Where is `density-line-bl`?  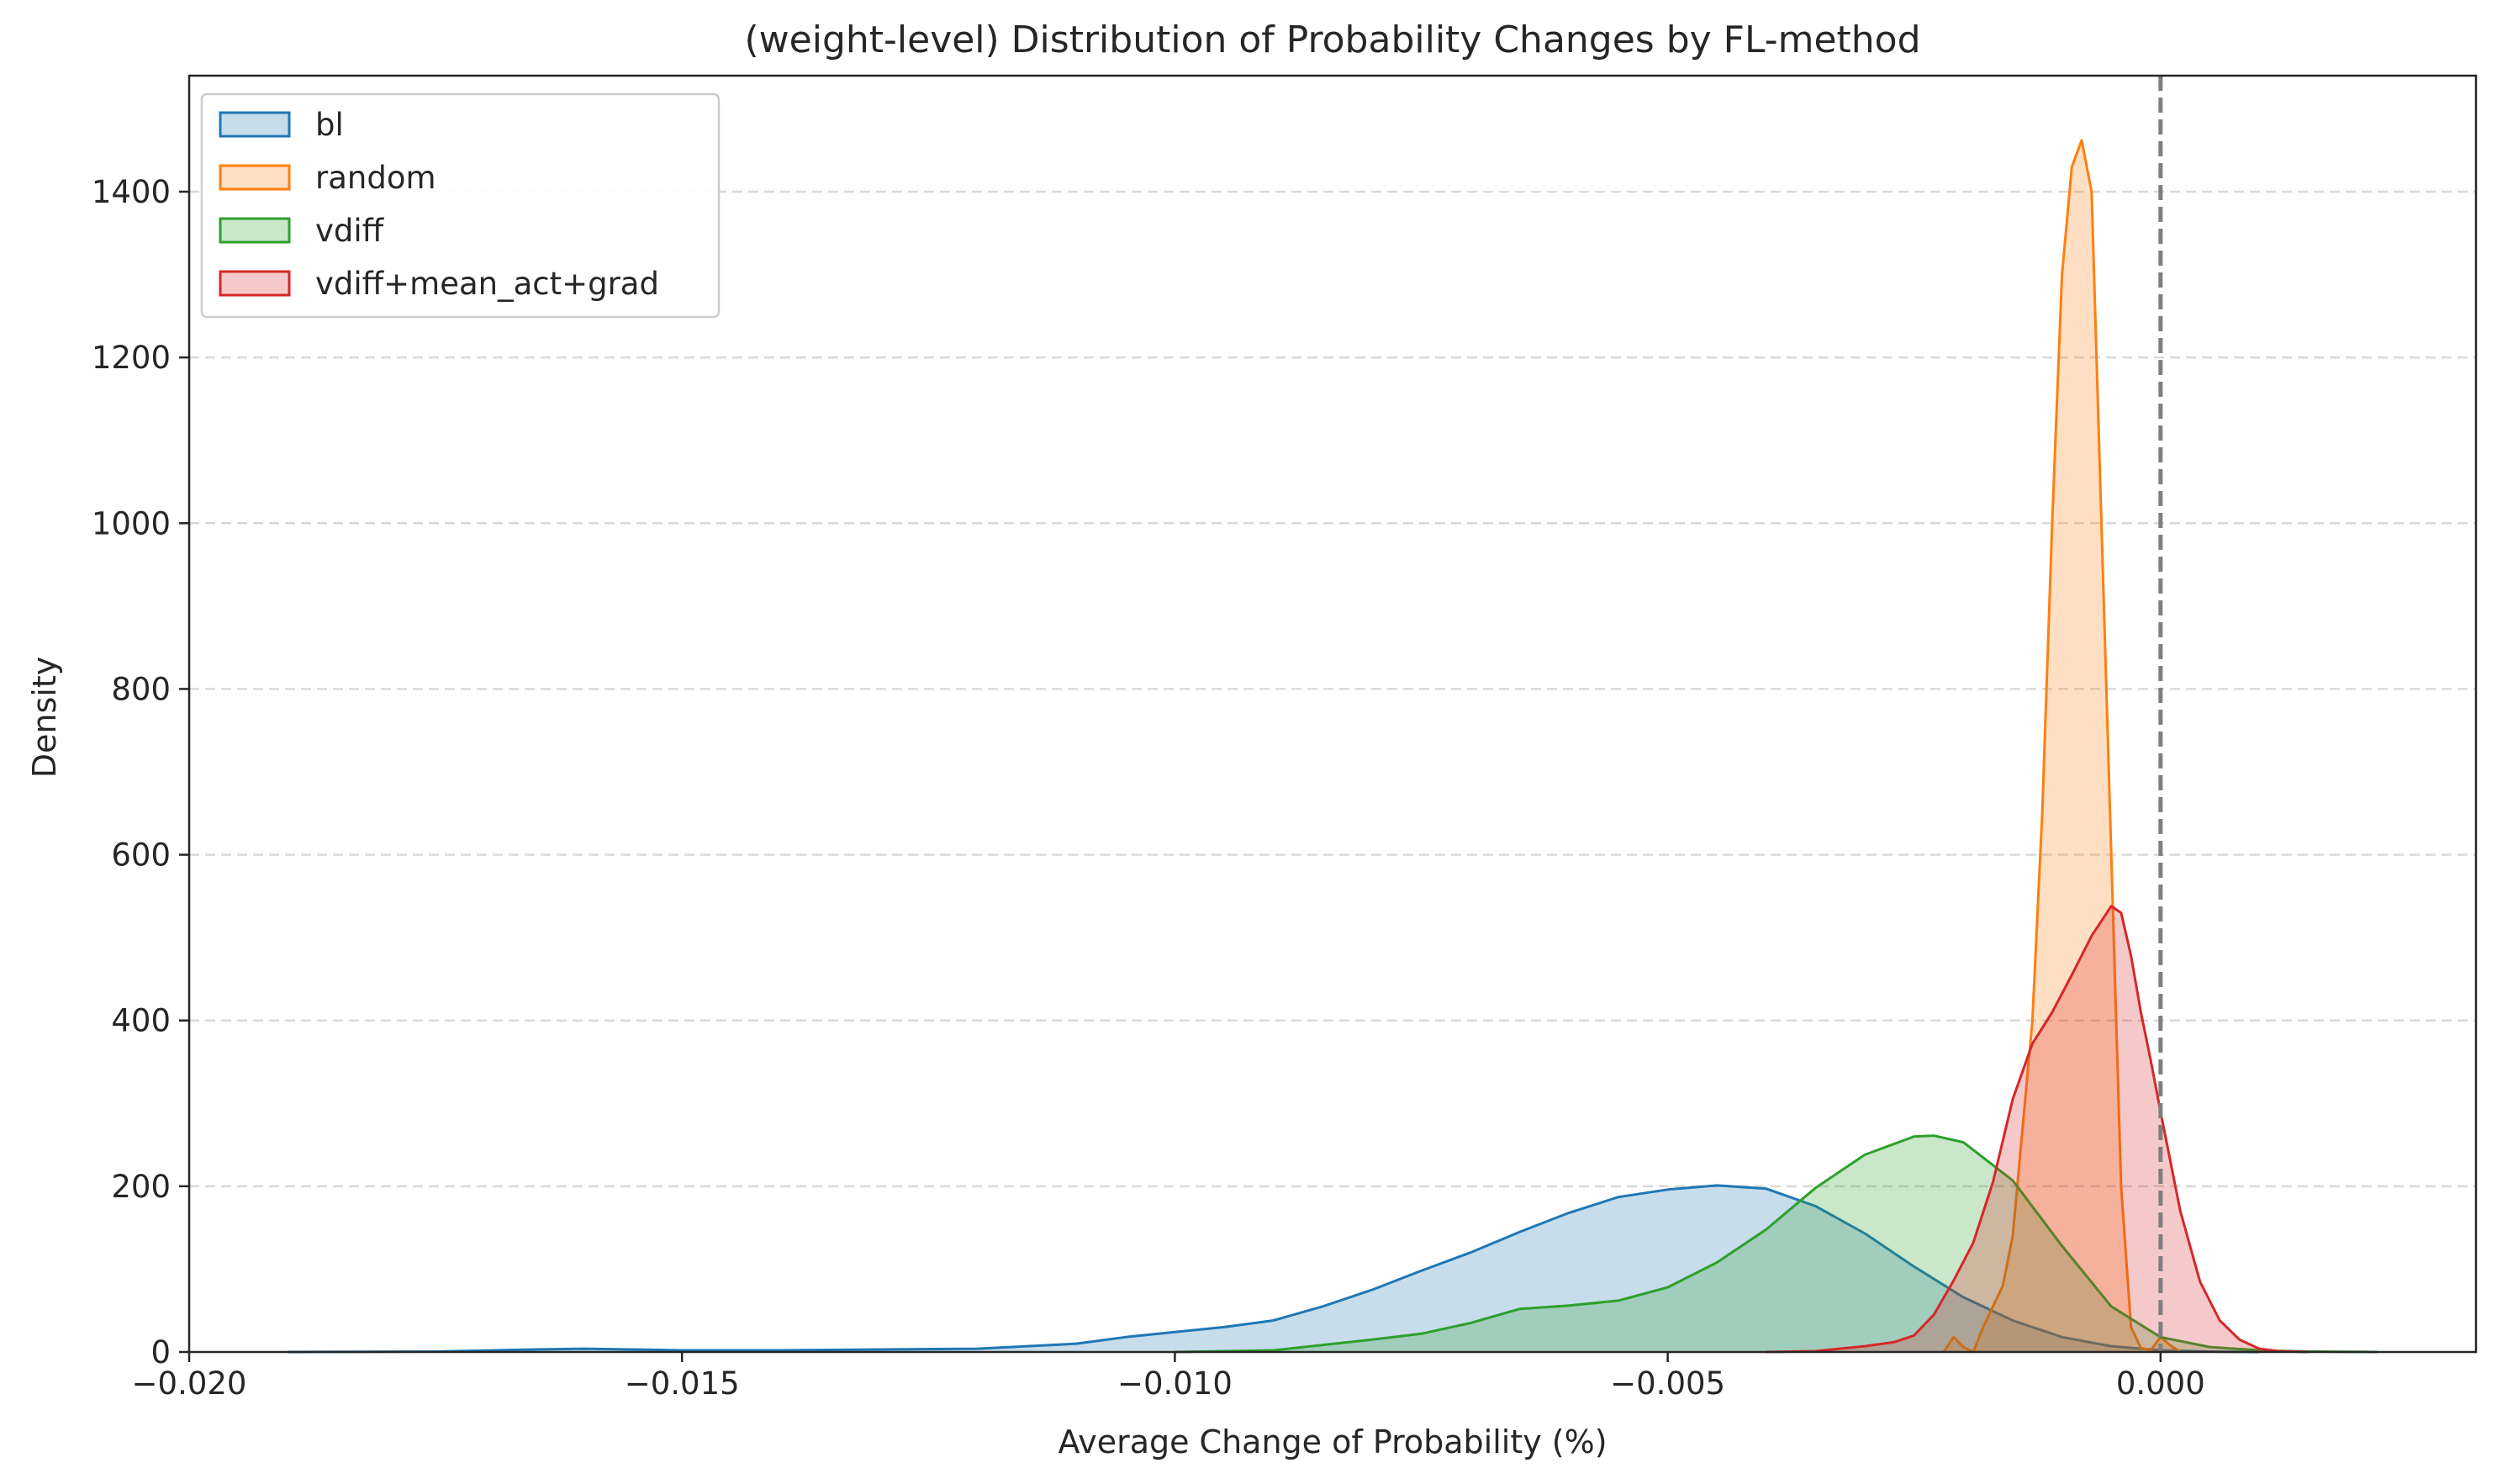
density-line-bl is located at coordinates (1274, 1269).